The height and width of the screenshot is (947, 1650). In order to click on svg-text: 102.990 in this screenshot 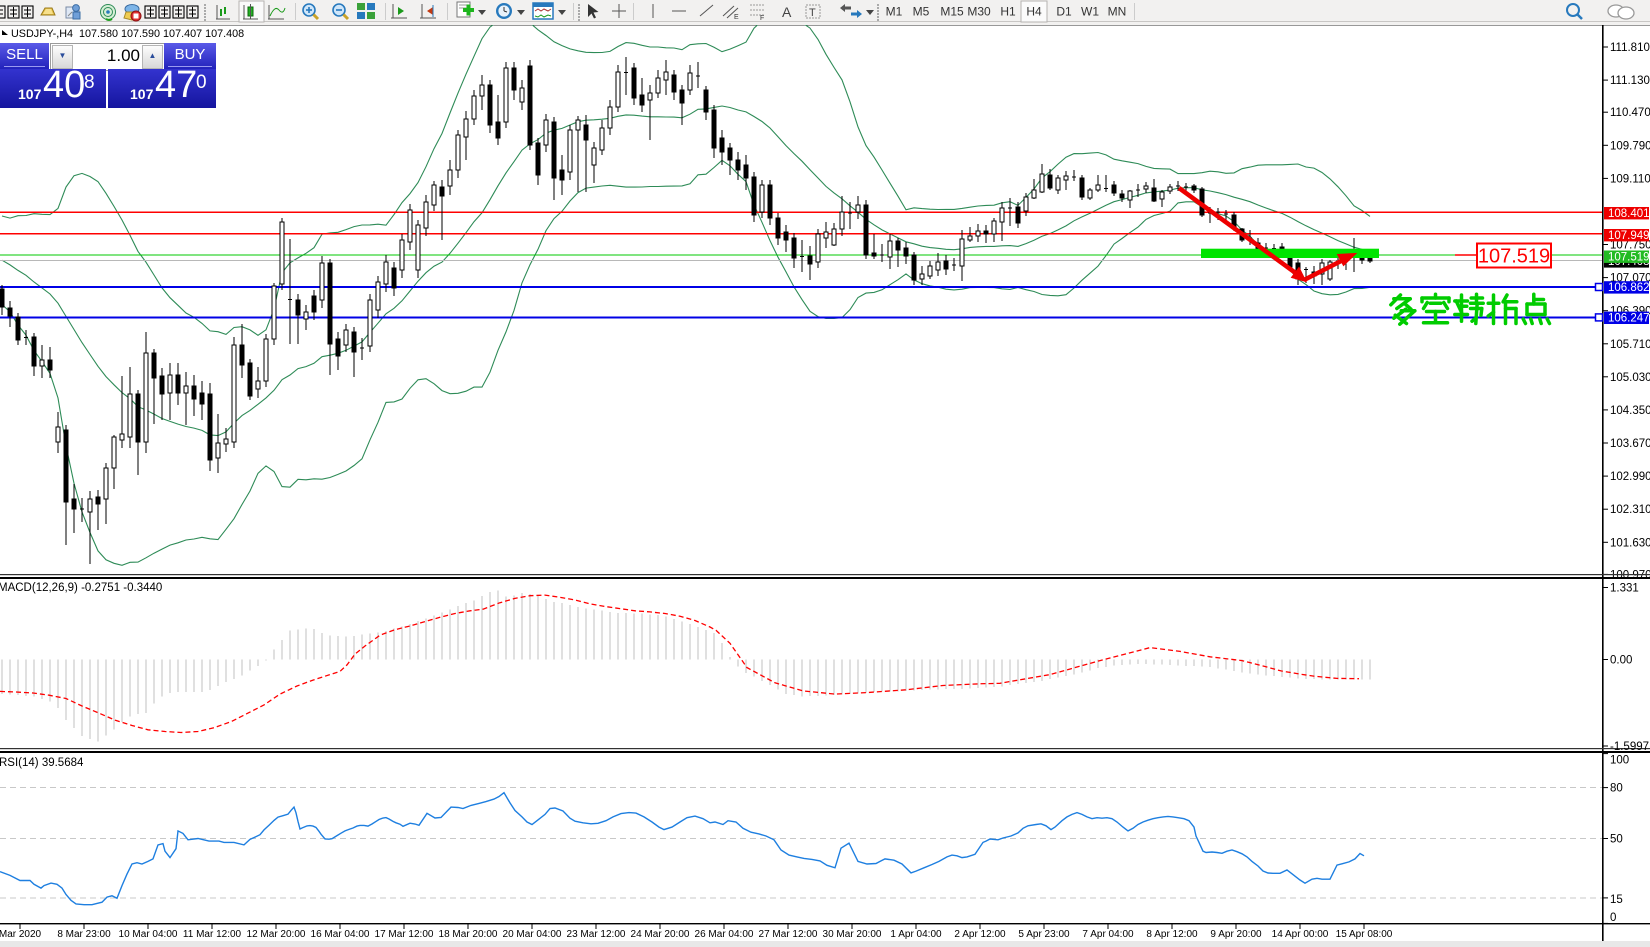, I will do `click(1630, 477)`.